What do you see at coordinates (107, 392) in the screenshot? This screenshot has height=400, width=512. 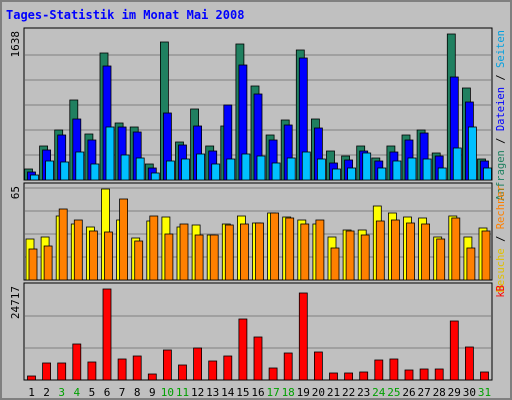 I see `tick-label-day-6: 6` at bounding box center [107, 392].